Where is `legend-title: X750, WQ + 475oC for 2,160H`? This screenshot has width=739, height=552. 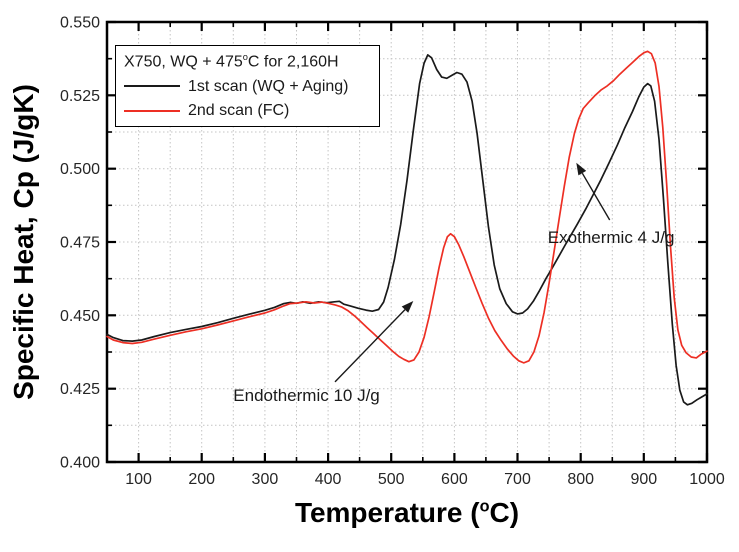
legend-title: X750, WQ + 475oC for 2,160H is located at coordinates (231, 60).